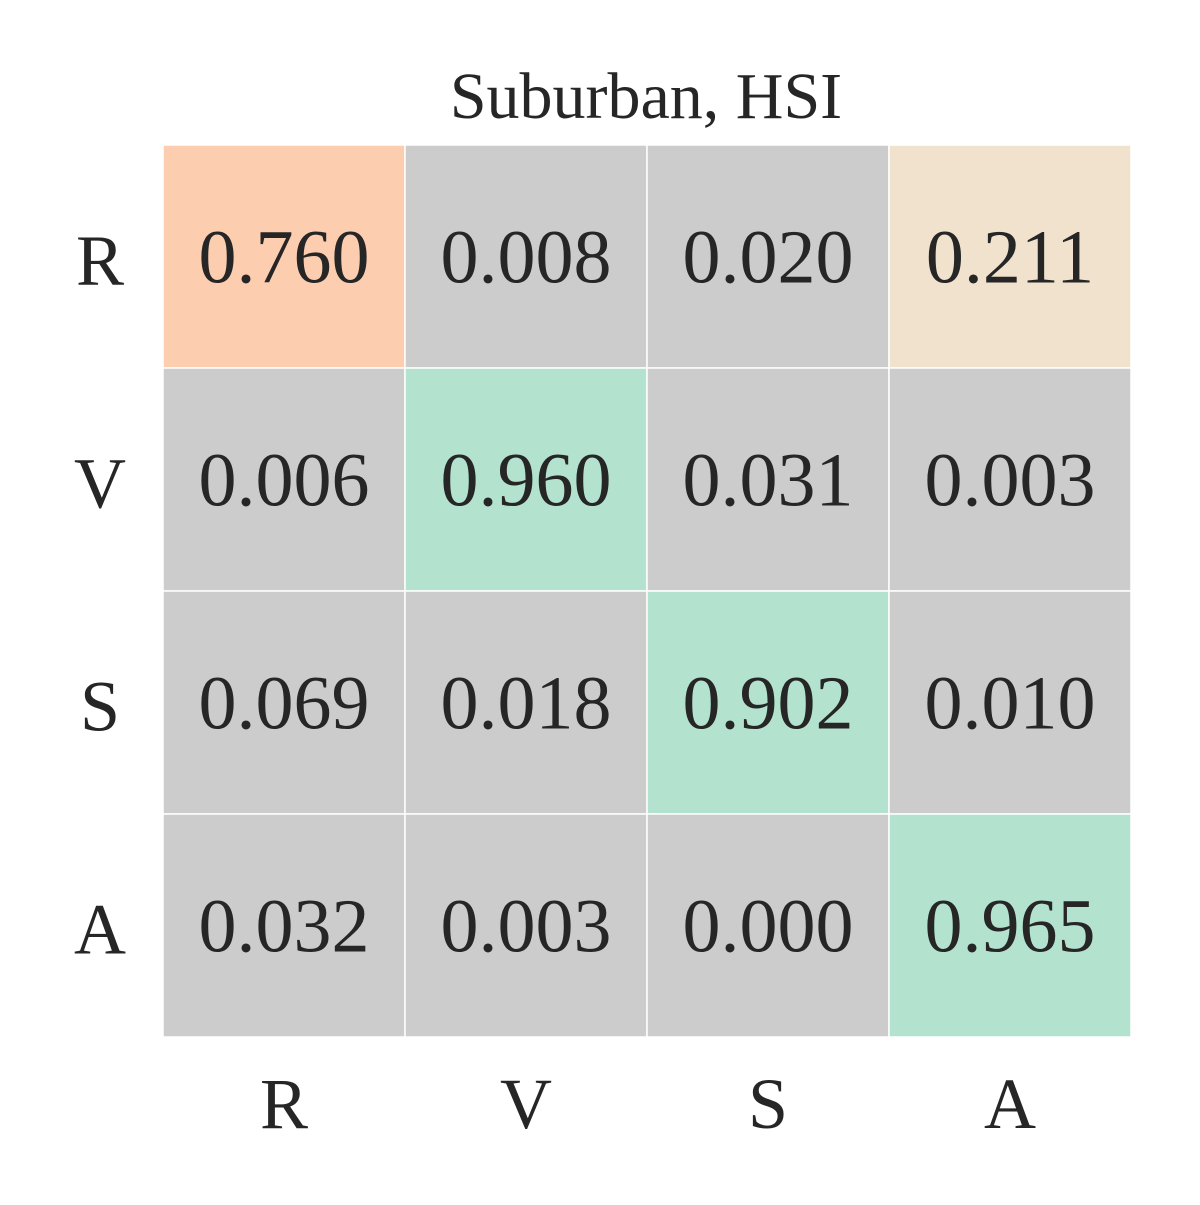 Image resolution: width=1200 pixels, height=1205 pixels. What do you see at coordinates (646, 96) in the screenshot?
I see `chart-title: Suburban, HSI` at bounding box center [646, 96].